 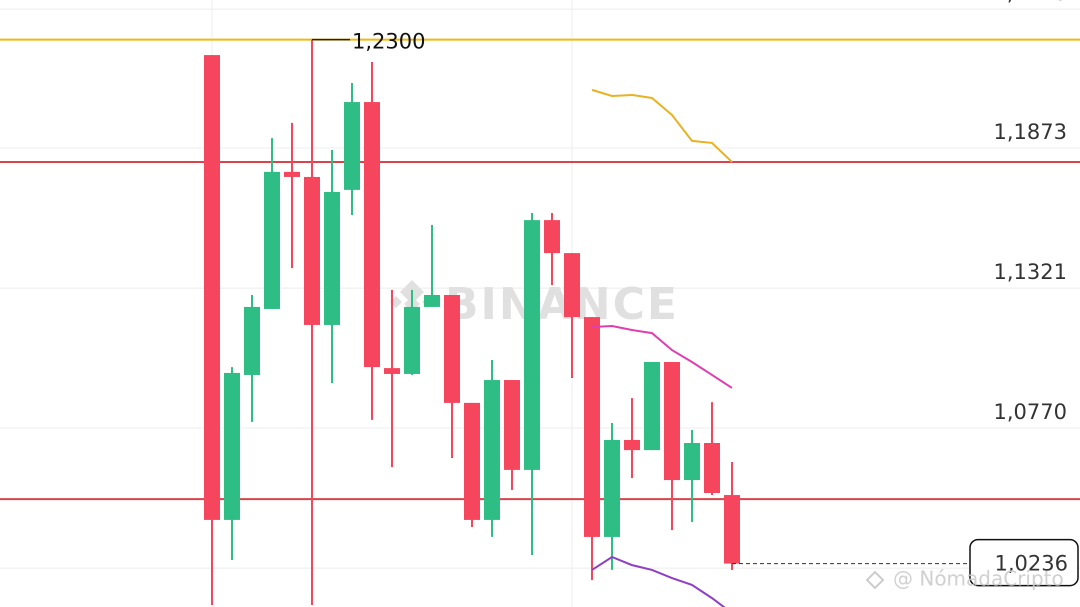 I want to click on y-tick-label: 1,2420, so click(x=1030, y=2).